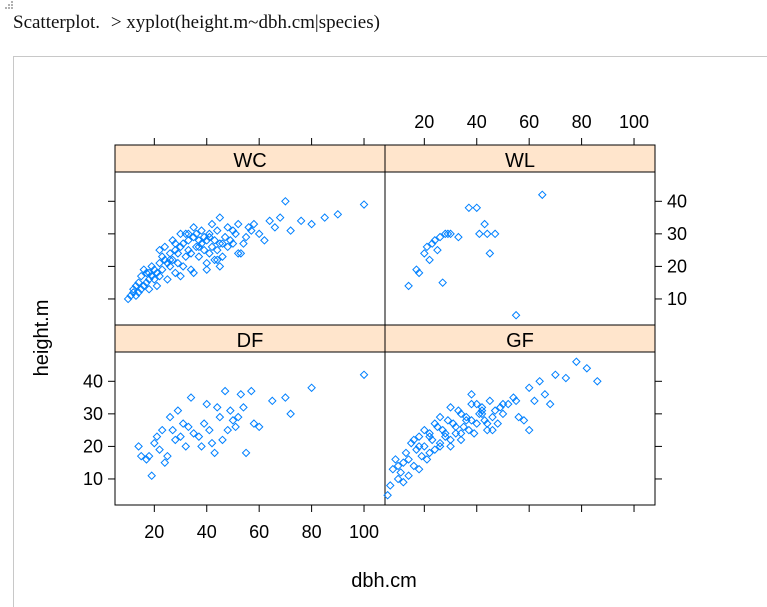  What do you see at coordinates (250, 158) in the screenshot?
I see `strip-wc` at bounding box center [250, 158].